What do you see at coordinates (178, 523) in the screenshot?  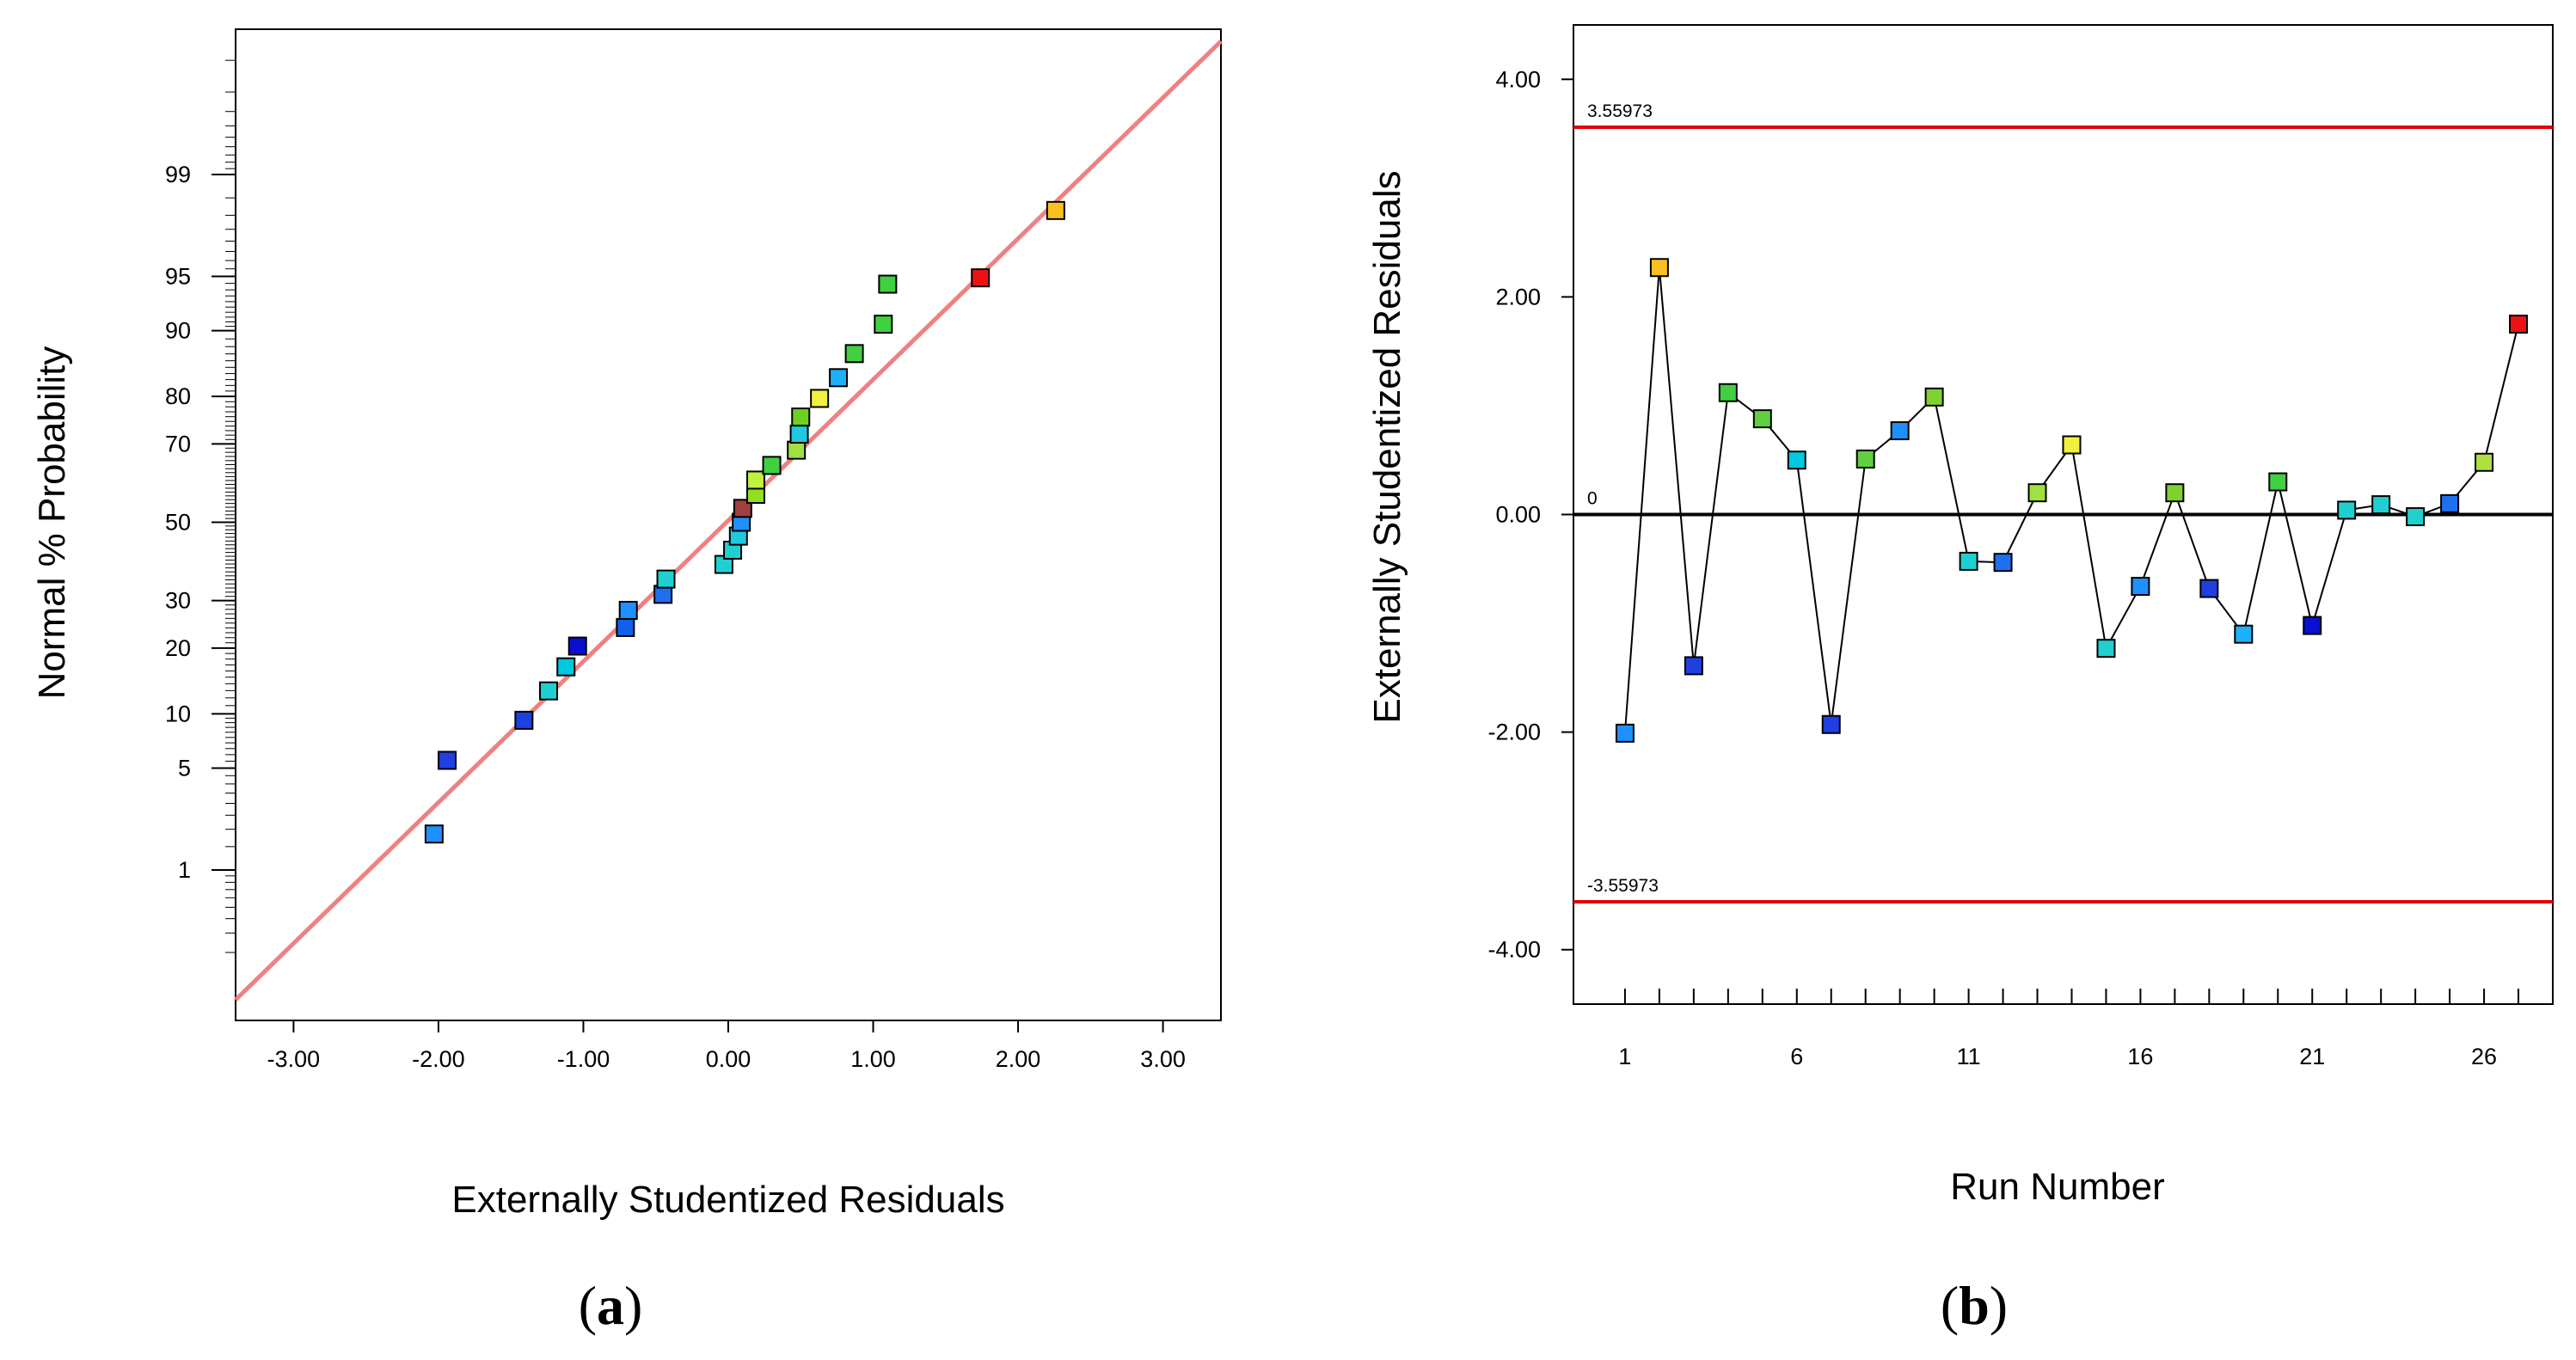 I see `a-y-tick-label: 50` at bounding box center [178, 523].